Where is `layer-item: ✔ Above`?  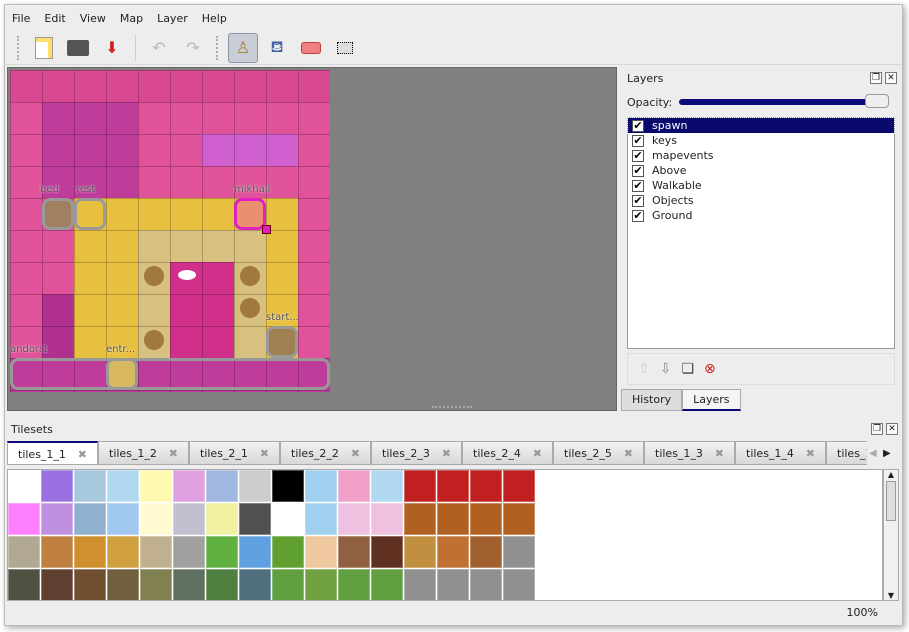 layer-item: ✔ Above is located at coordinates (761, 170).